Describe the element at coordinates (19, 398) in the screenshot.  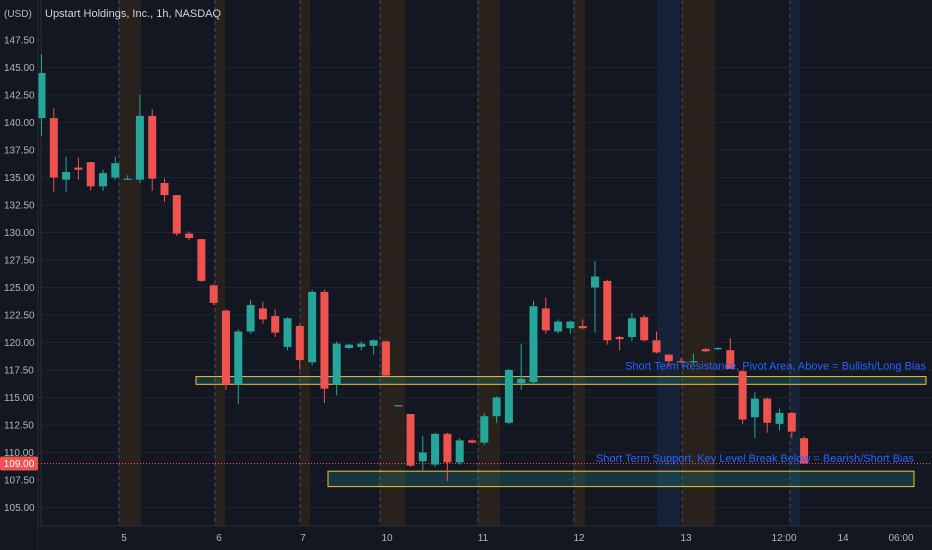
I see `y-tick-label: 115.00` at that location.